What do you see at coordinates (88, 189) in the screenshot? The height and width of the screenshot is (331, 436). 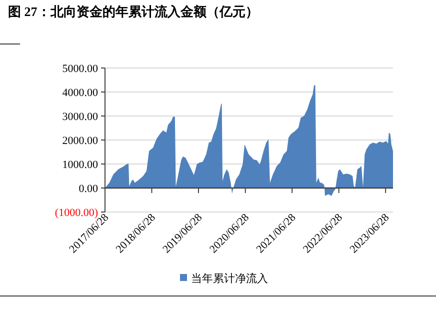 I see `y-tick-label: 0.00` at bounding box center [88, 189].